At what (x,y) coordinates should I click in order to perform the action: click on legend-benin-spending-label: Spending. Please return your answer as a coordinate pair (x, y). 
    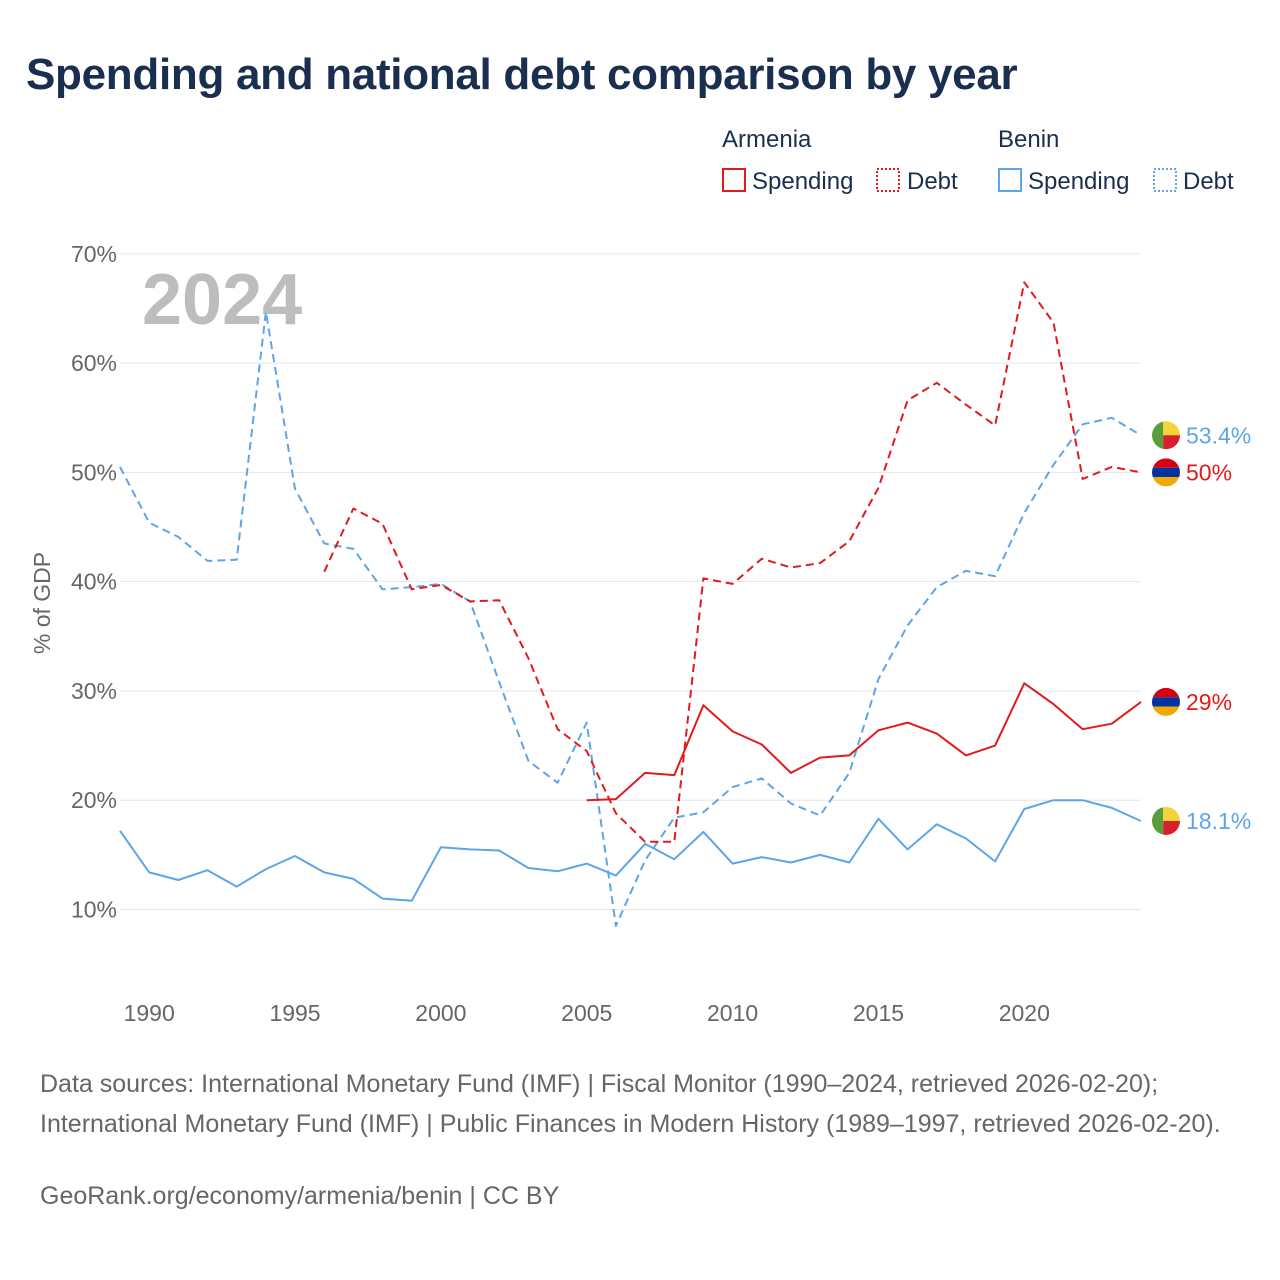
    Looking at the image, I should click on (1078, 181).